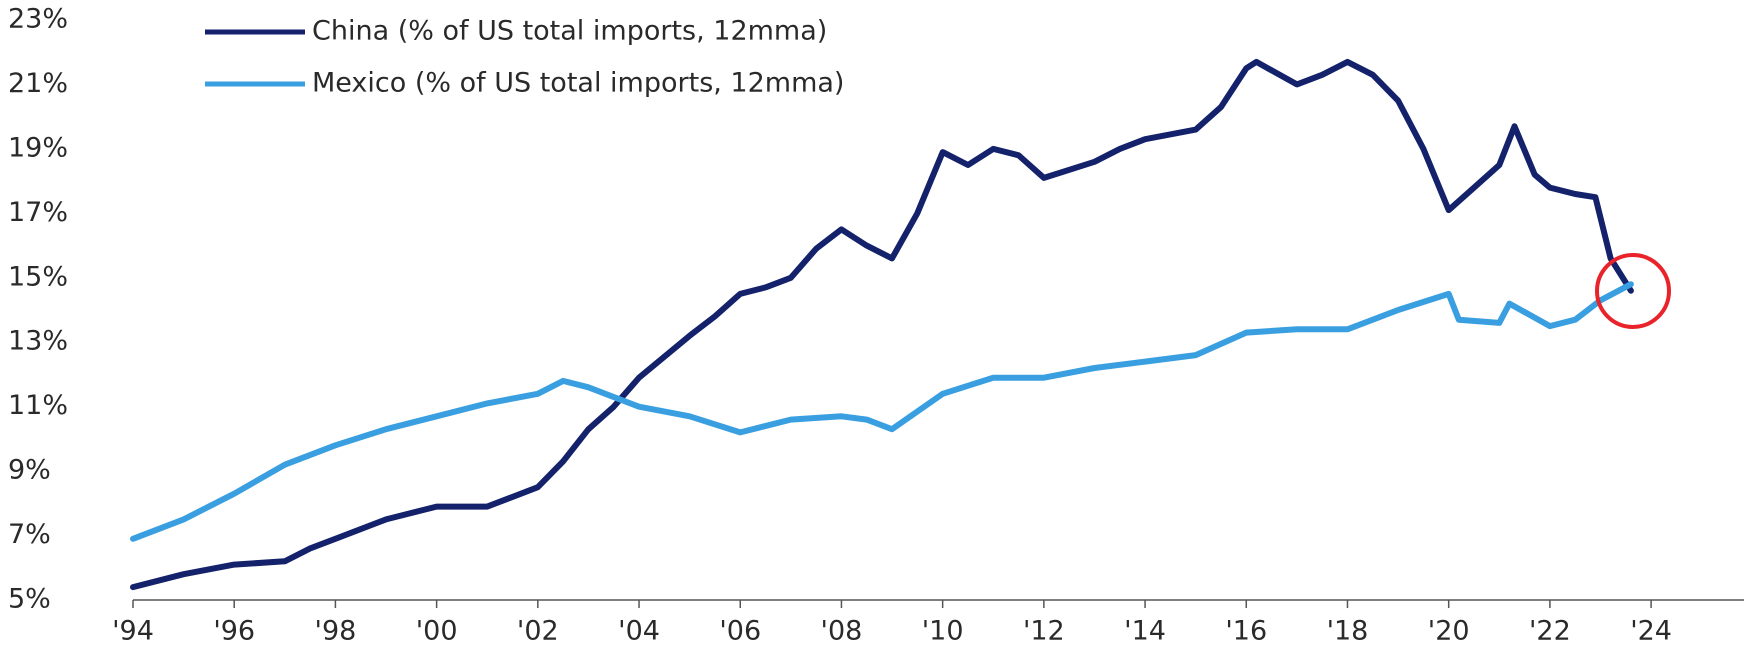 The image size is (1744, 648). I want to click on y-tick-label: 5%, so click(29, 599).